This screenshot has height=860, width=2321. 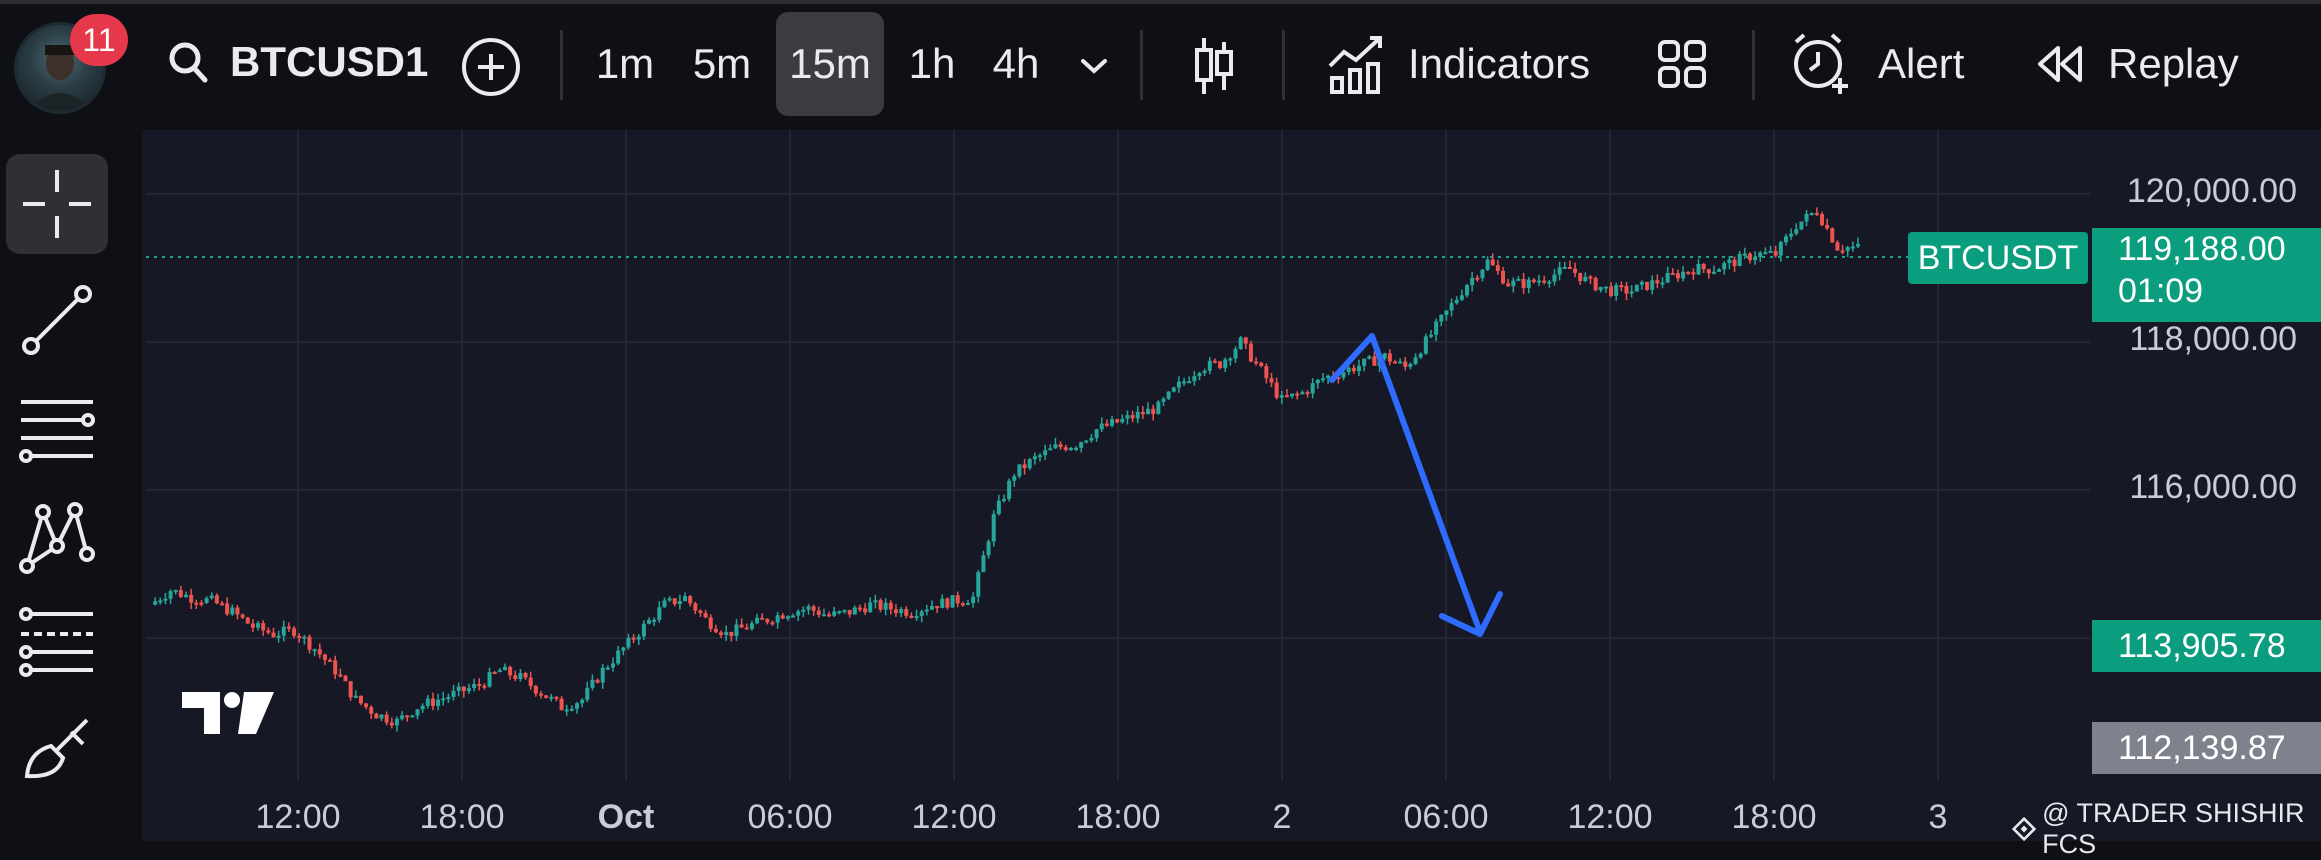 I want to click on alert-button: Alert, so click(x=1921, y=63).